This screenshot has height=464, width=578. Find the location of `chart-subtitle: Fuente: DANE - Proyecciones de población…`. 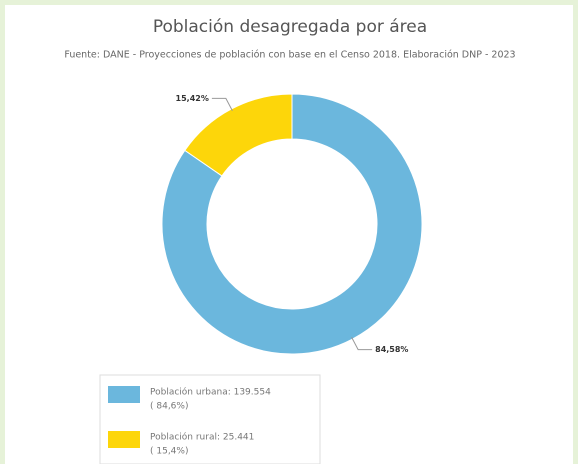

chart-subtitle: Fuente: DANE - Proyecciones de población… is located at coordinates (289, 55).